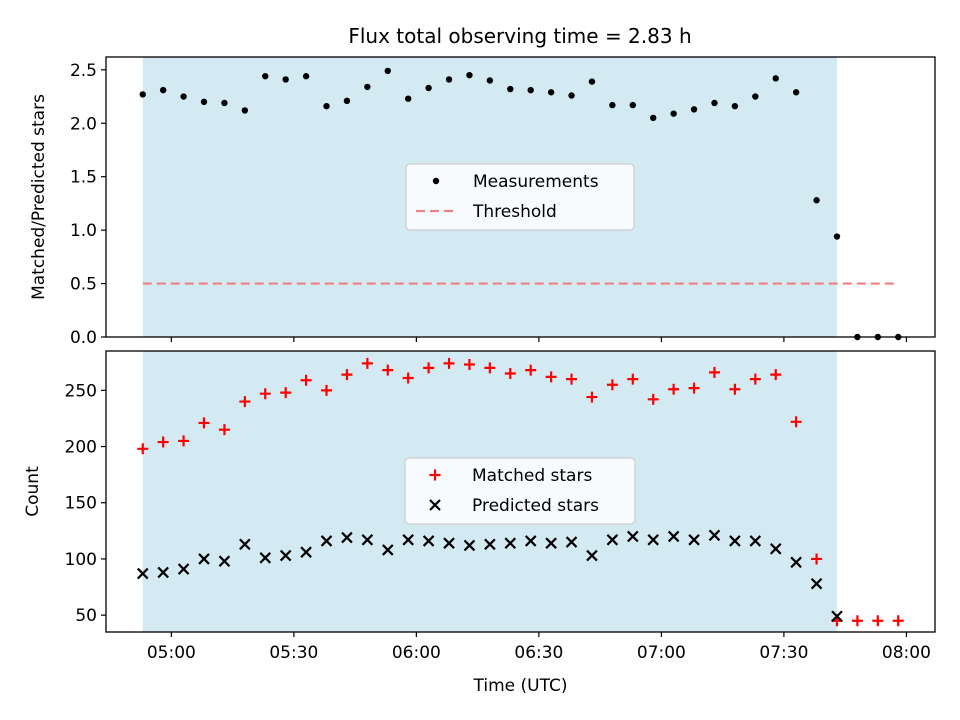 This screenshot has width=960, height=720. What do you see at coordinates (83, 178) in the screenshot?
I see `y-tick-label: 1.5` at bounding box center [83, 178].